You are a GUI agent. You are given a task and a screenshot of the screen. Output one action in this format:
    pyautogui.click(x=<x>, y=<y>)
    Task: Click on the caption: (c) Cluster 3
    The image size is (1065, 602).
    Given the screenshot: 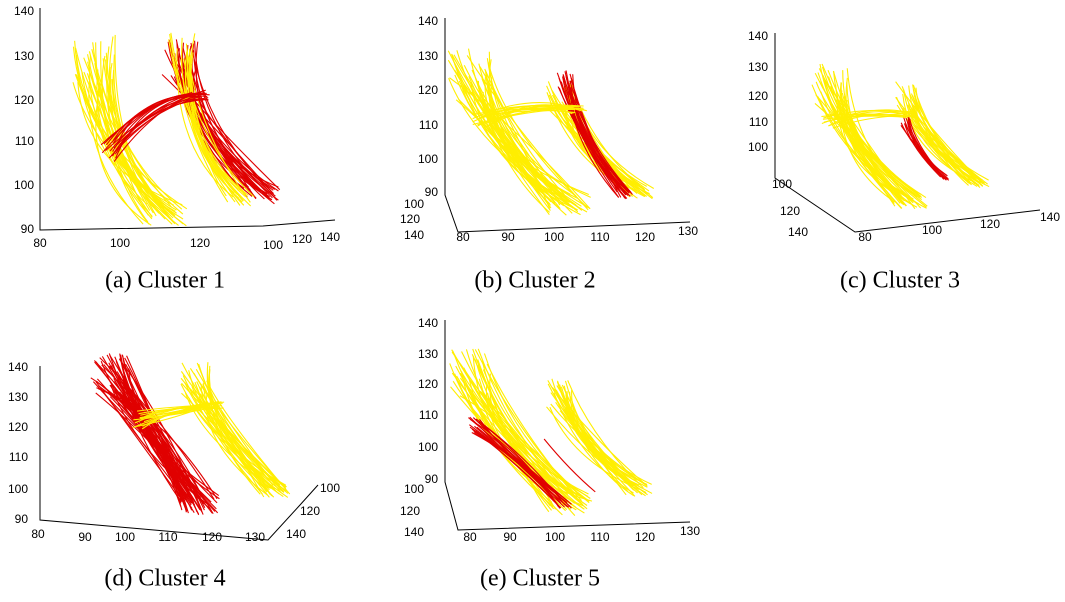 What is the action you would take?
    pyautogui.click(x=900, y=281)
    